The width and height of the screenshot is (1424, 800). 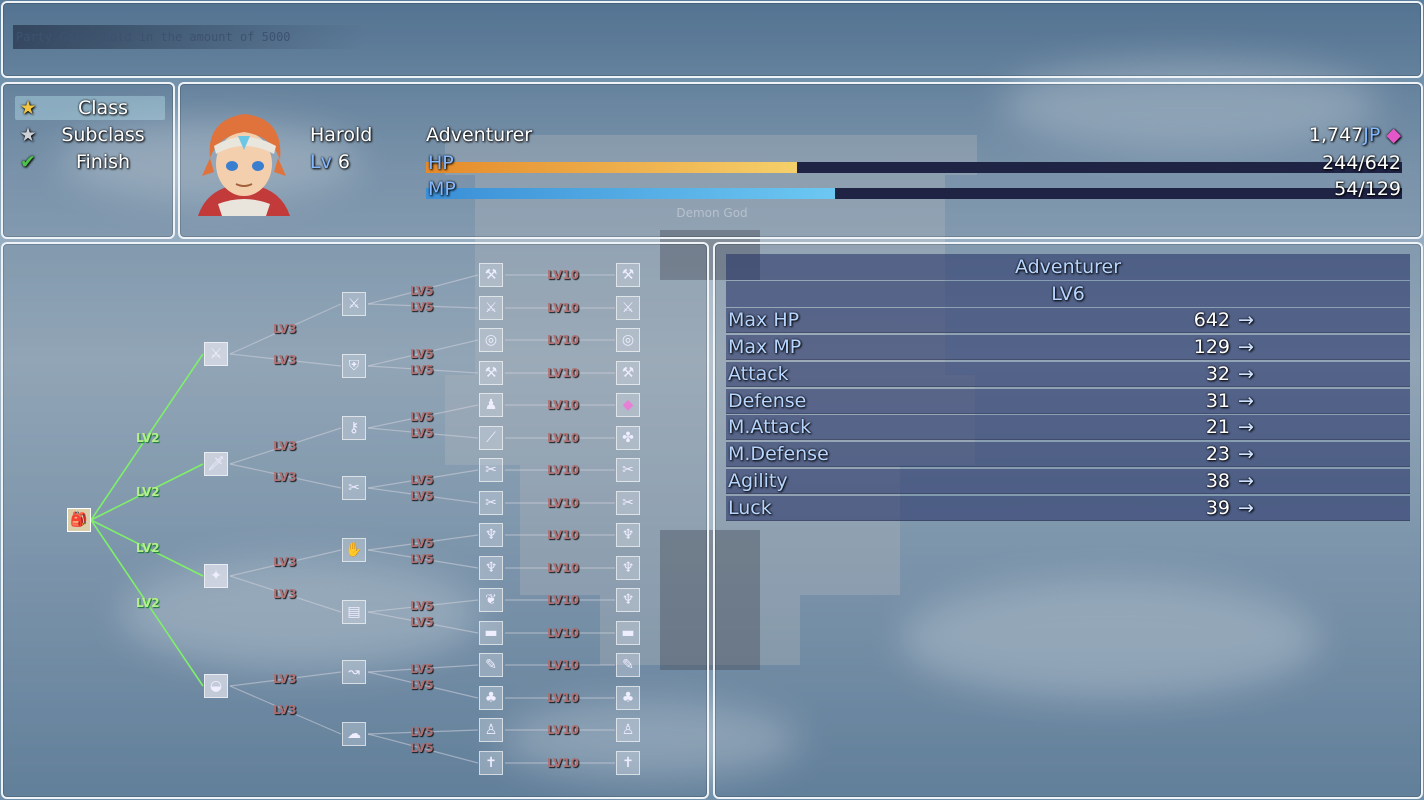 I want to click on mp-label: MP, so click(x=442, y=189).